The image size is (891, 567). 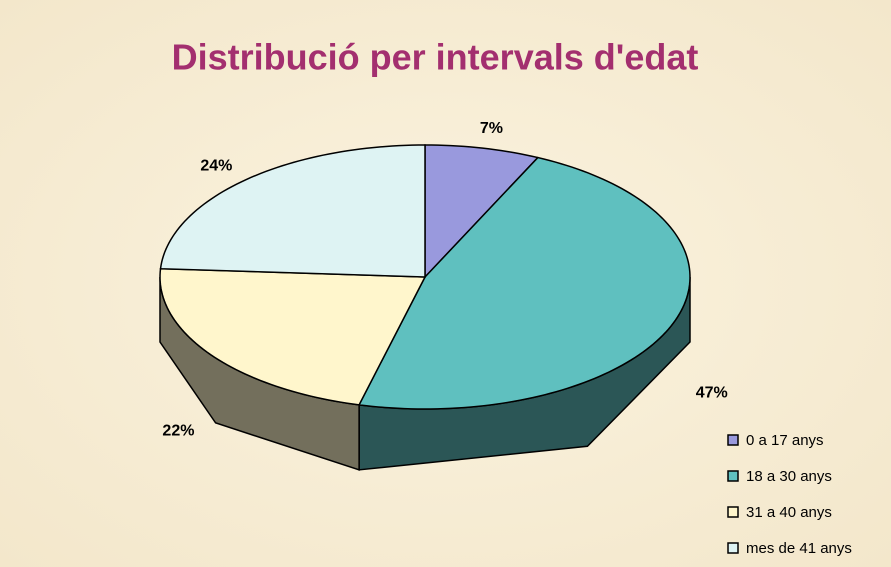 I want to click on data-label: 24%, so click(x=216, y=166).